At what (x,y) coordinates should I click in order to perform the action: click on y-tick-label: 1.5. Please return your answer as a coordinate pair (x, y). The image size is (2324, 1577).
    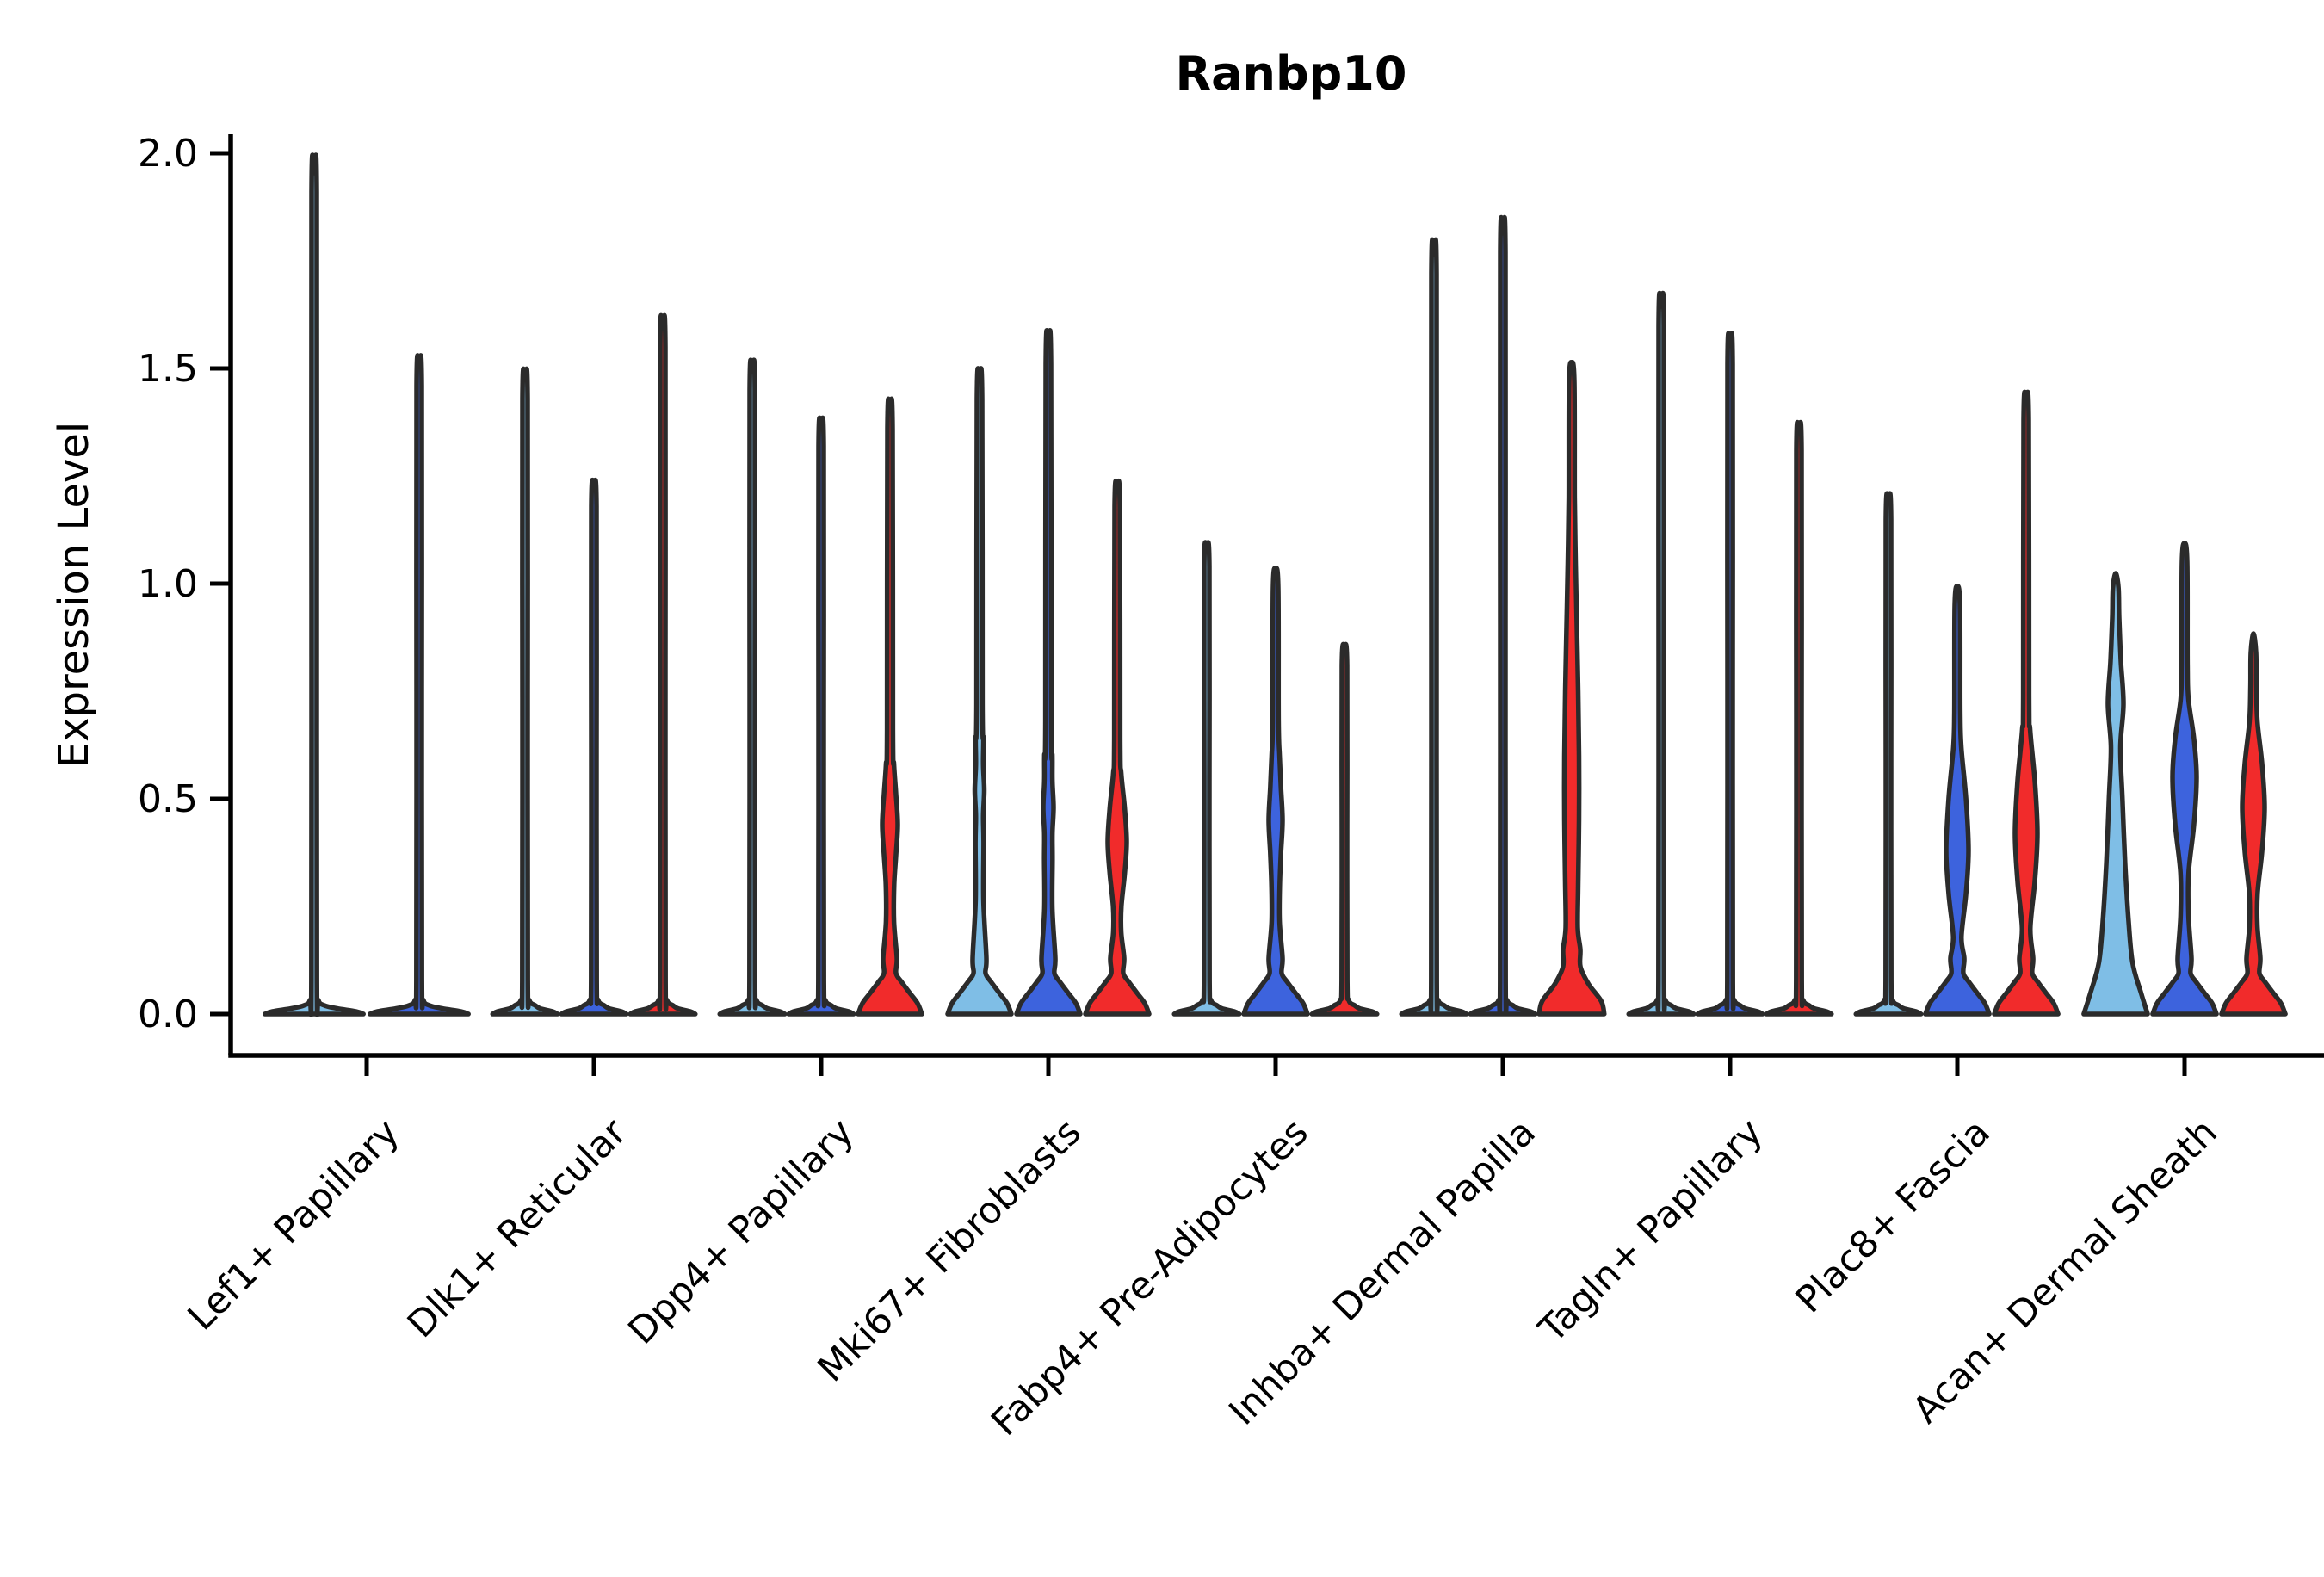
    Looking at the image, I should click on (168, 369).